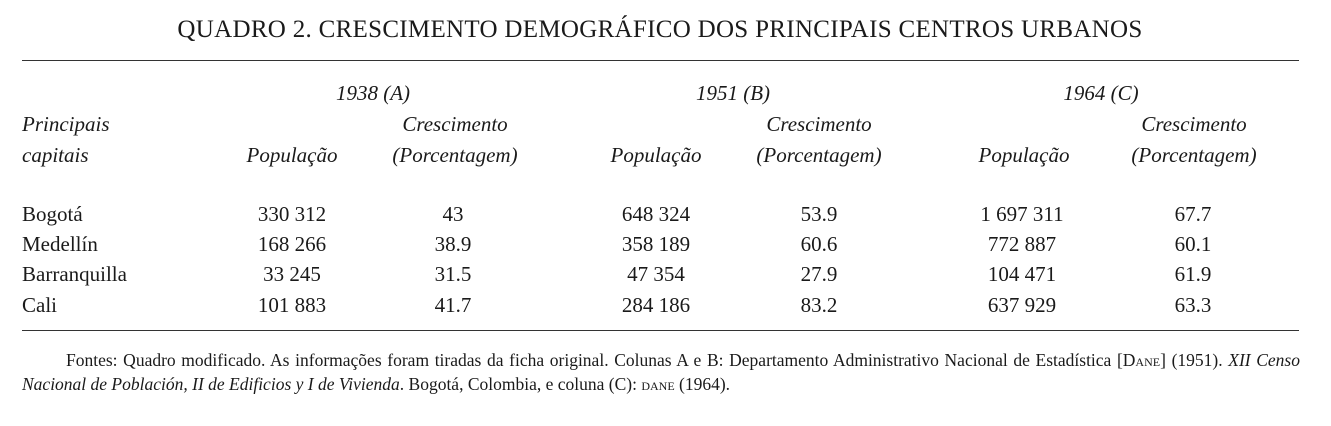  Describe the element at coordinates (658, 384) in the screenshot. I see `note-dane-2: dane` at that location.